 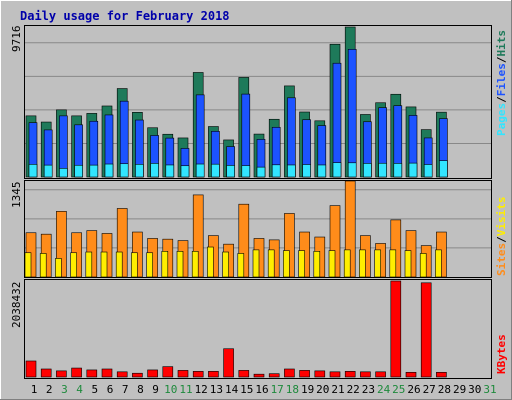 What do you see at coordinates (501, 43) in the screenshot?
I see `legend-hits: Hits` at bounding box center [501, 43].